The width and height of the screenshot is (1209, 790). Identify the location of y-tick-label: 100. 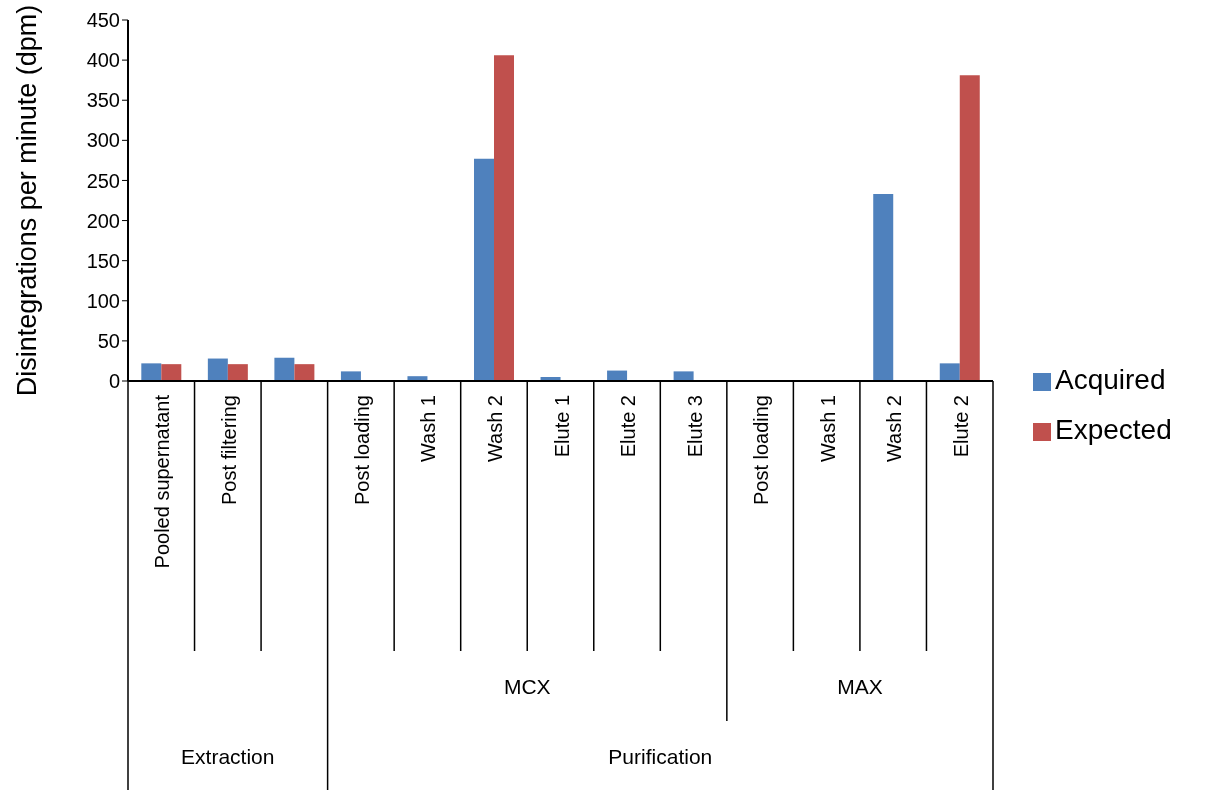
(103, 300).